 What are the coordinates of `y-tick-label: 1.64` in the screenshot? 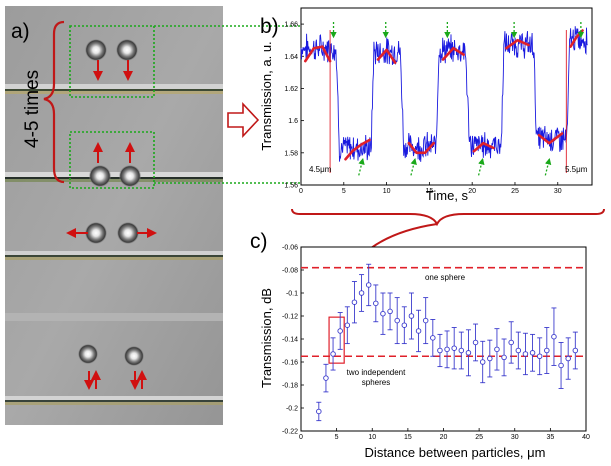 It's located at (291, 57).